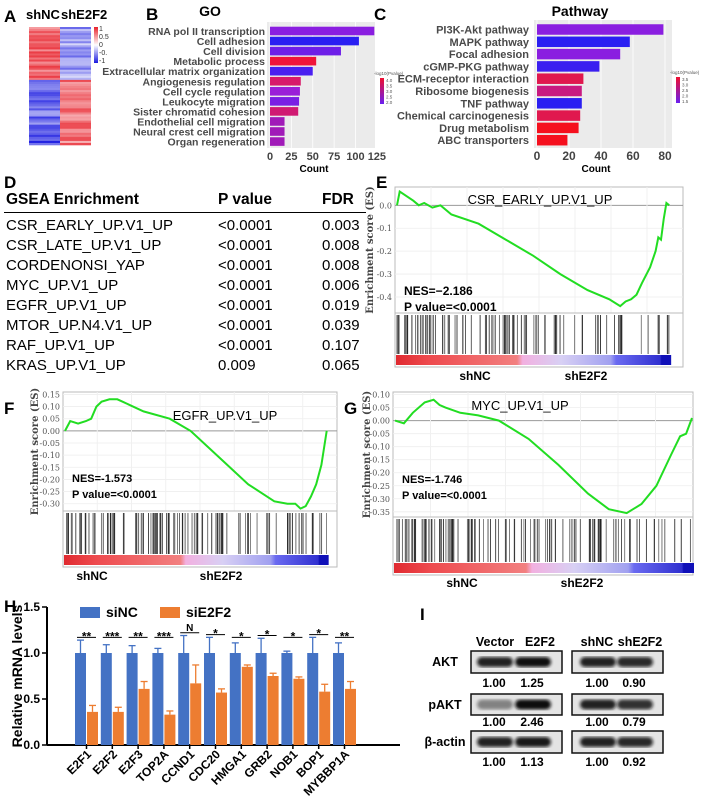  I want to click on heatmap-scale-tick: -1, so click(102, 61).